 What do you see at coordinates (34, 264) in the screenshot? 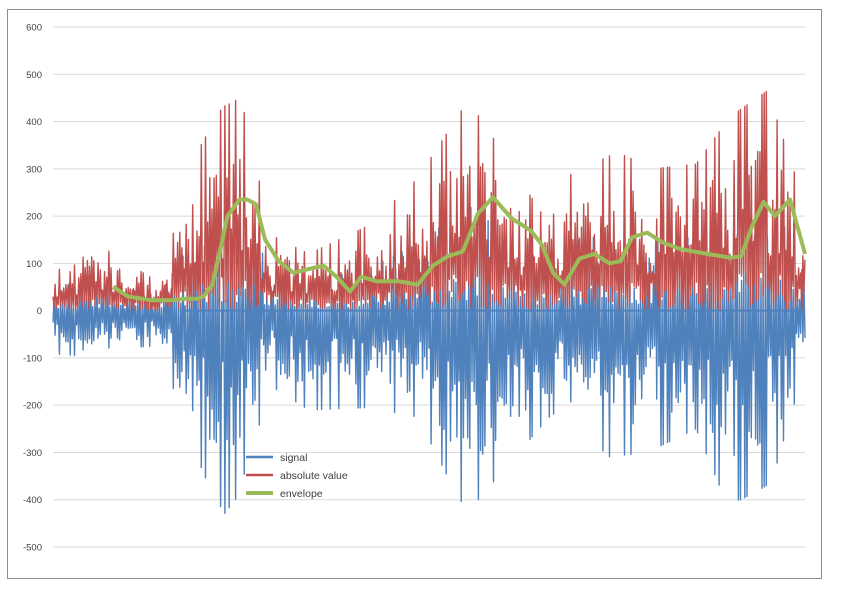
I see `y-tick-label: 100` at bounding box center [34, 264].